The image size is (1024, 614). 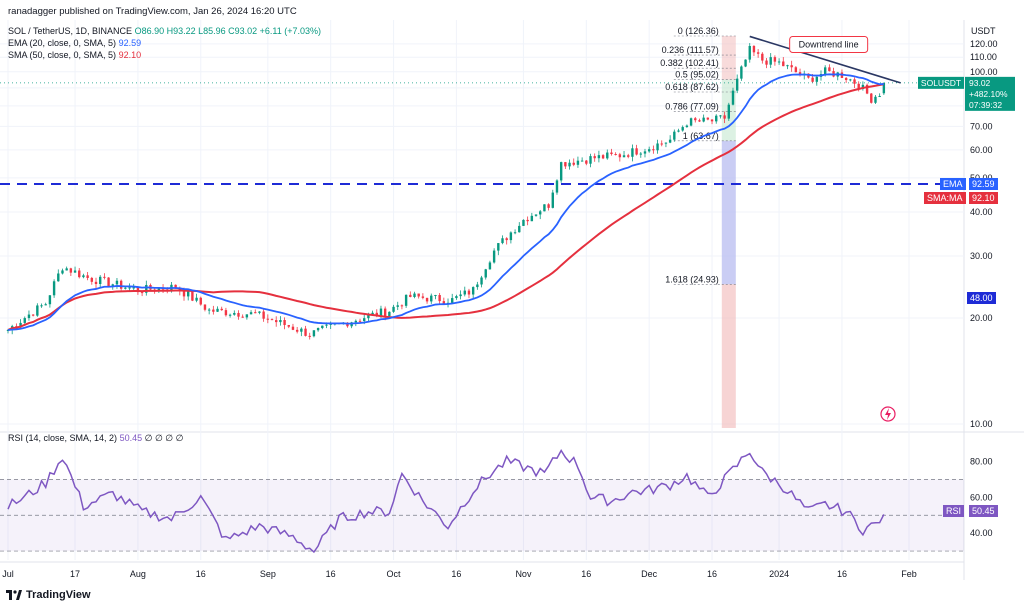 I want to click on downtrend-line, so click(x=825, y=59).